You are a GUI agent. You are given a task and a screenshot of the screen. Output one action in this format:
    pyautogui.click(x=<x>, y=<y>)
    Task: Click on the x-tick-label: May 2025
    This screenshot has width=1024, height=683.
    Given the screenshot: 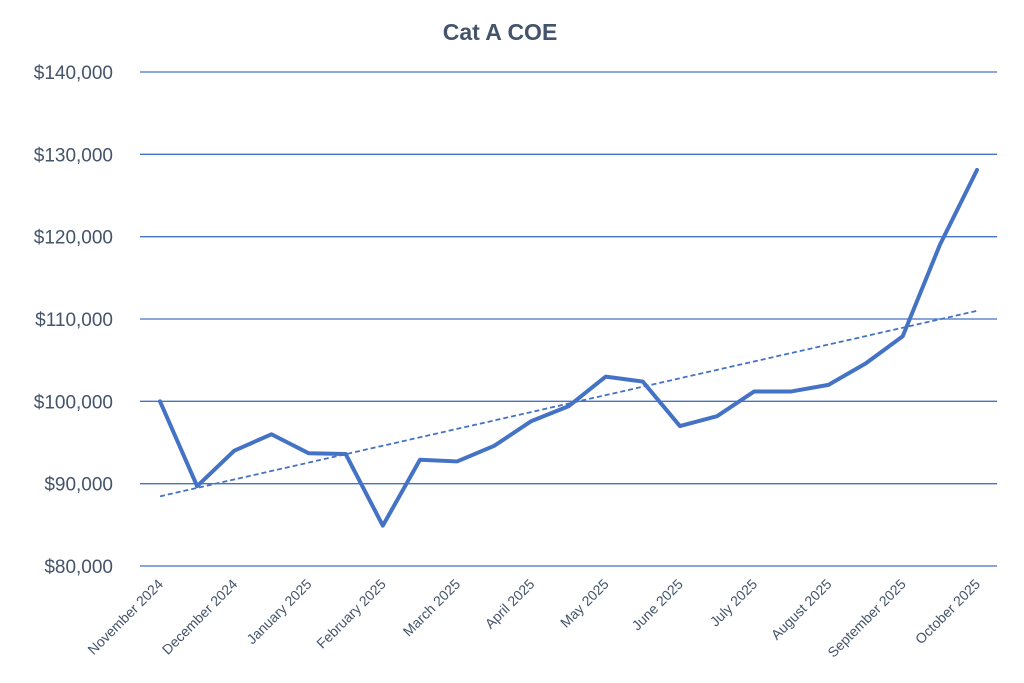 What is the action you would take?
    pyautogui.click(x=584, y=603)
    